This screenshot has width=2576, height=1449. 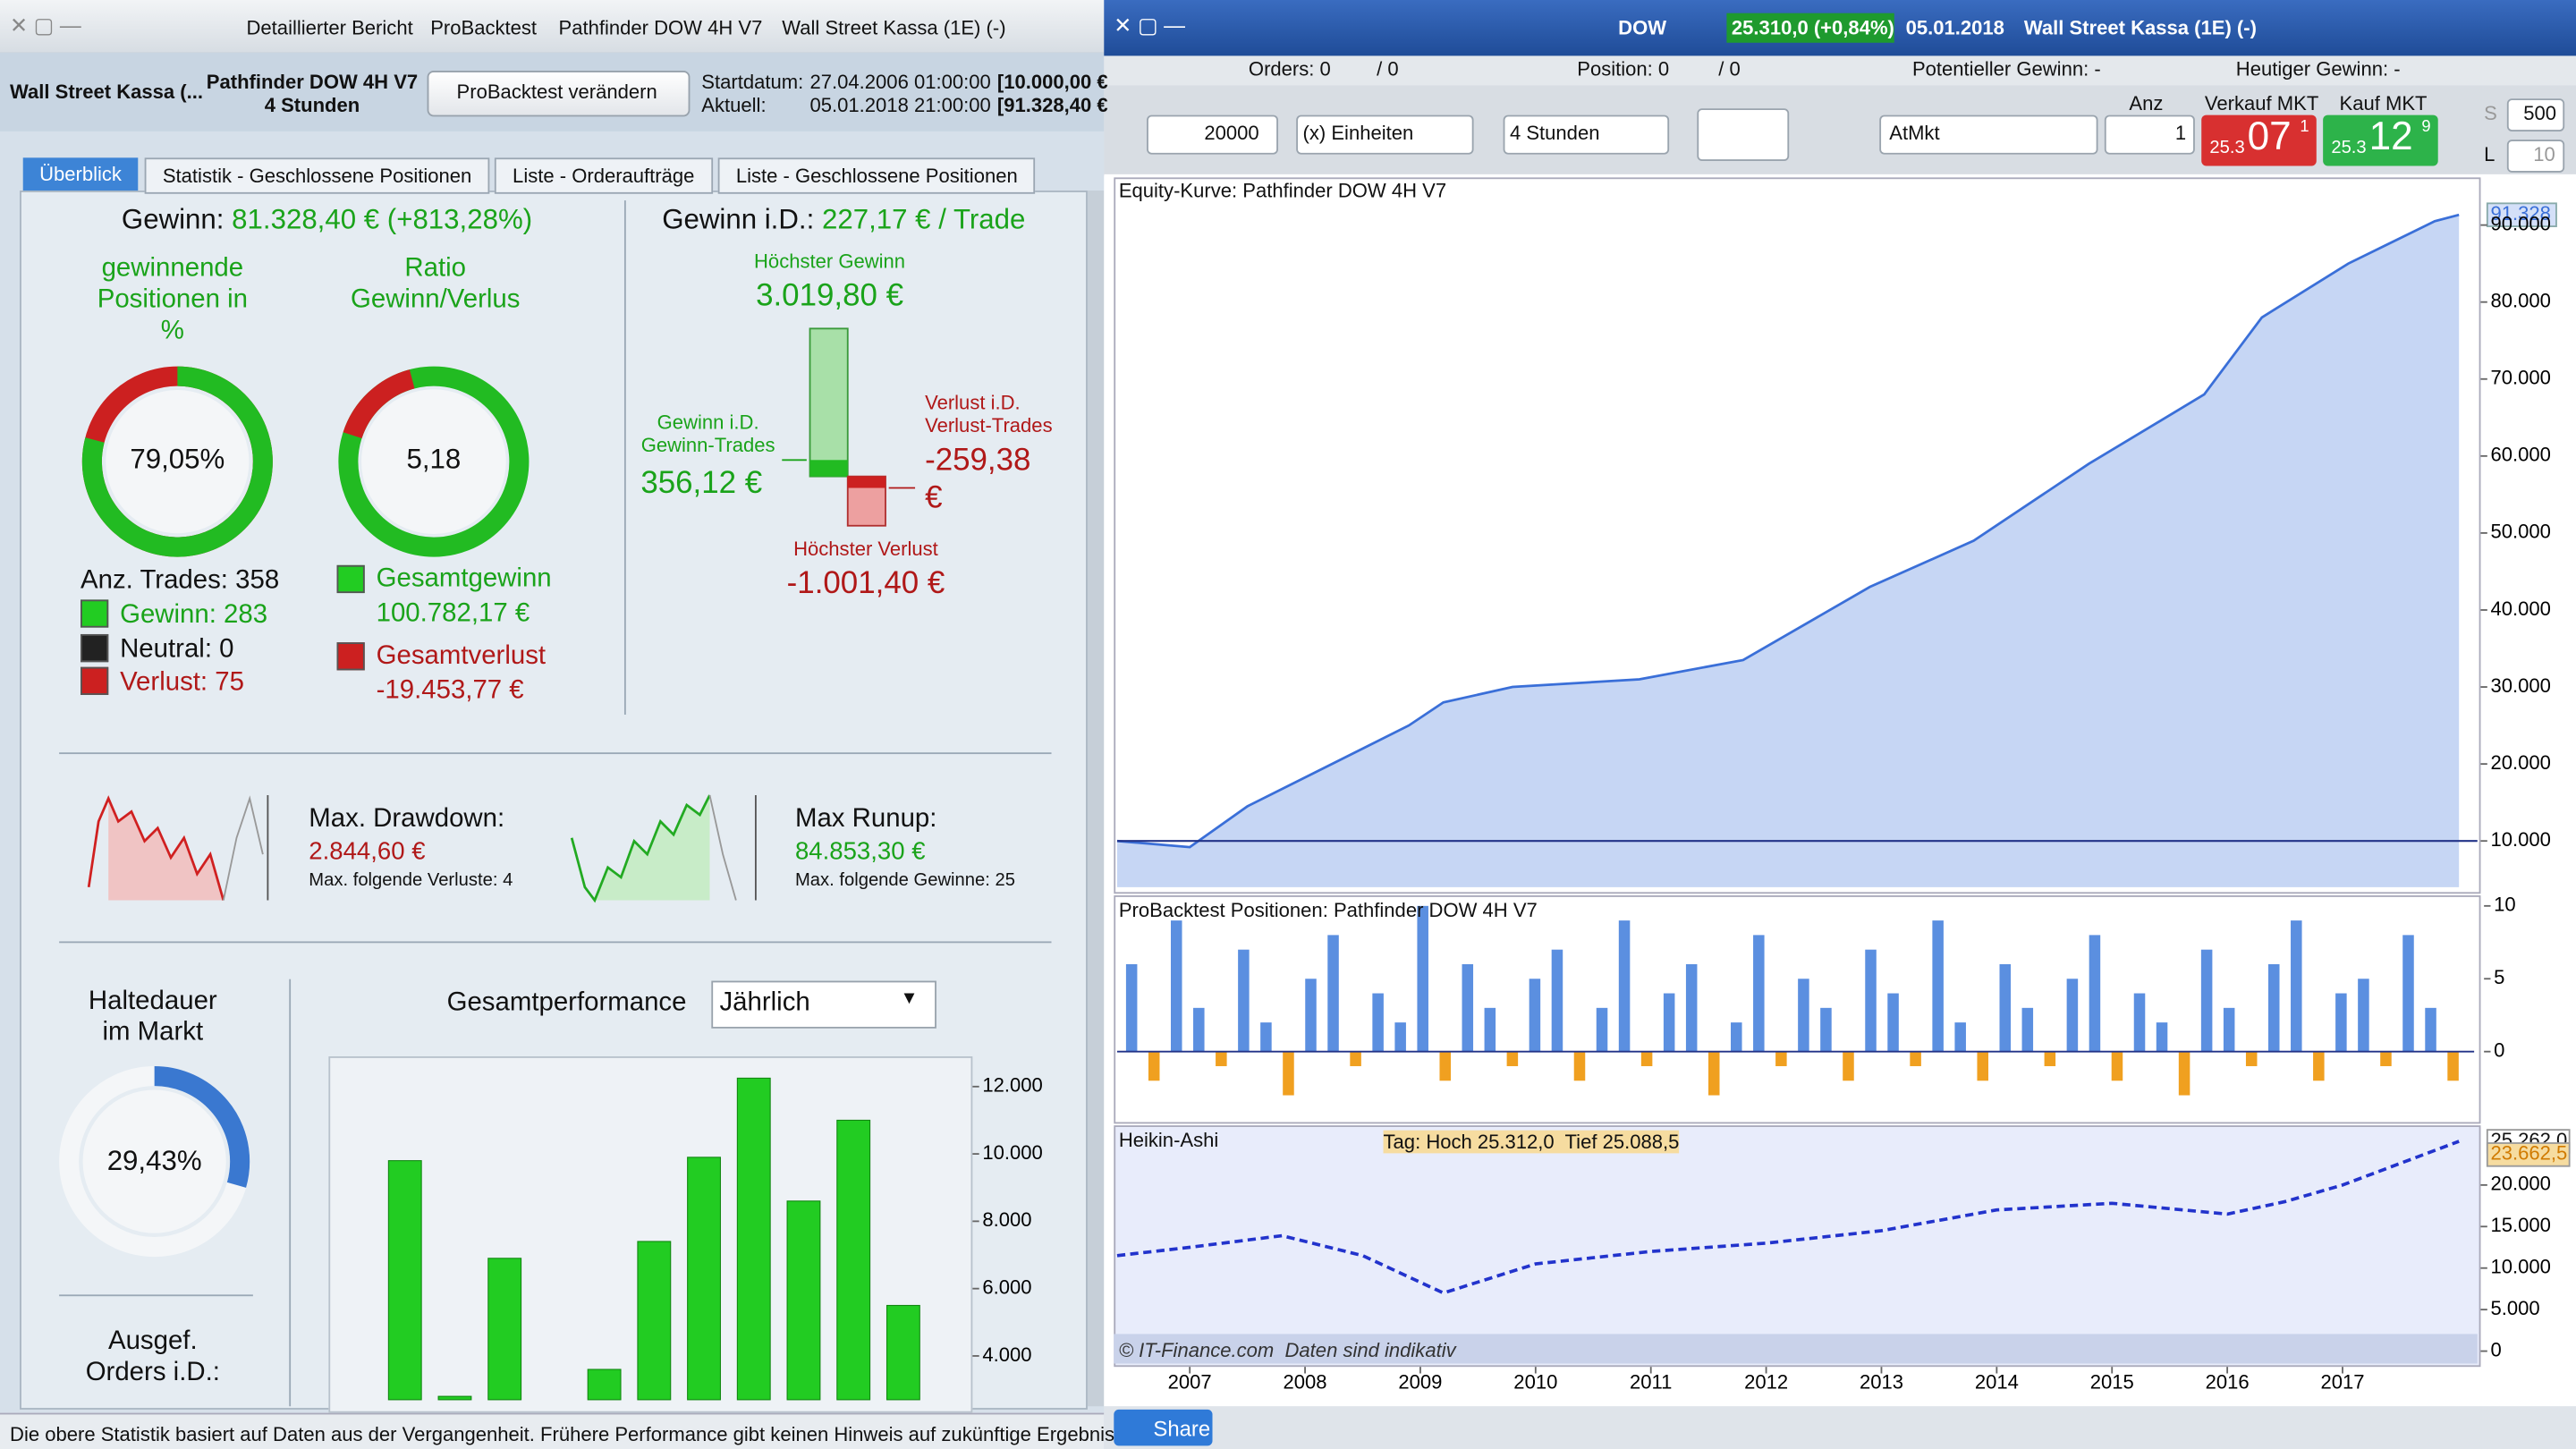 I want to click on gross-loss-swatch, so click(x=350, y=656).